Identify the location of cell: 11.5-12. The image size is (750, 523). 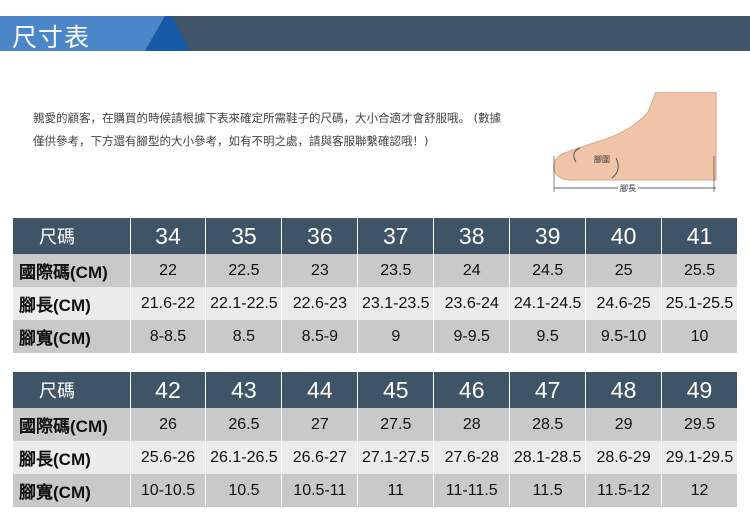
(624, 490).